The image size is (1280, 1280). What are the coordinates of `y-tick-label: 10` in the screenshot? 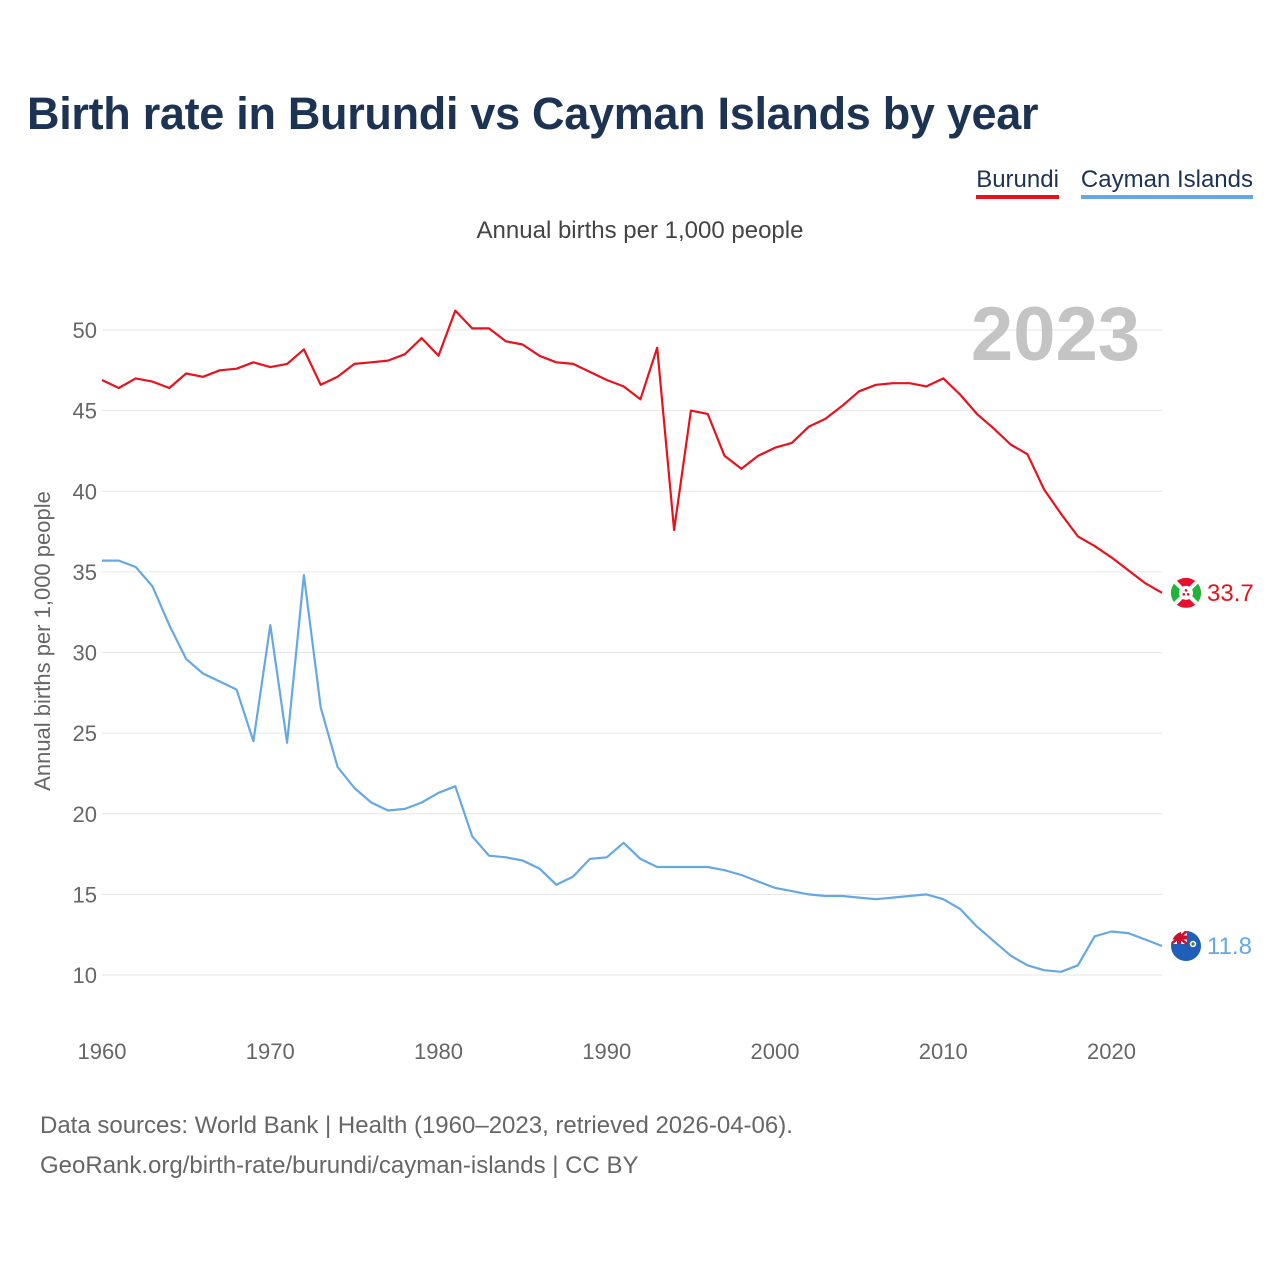 It's located at (85, 975).